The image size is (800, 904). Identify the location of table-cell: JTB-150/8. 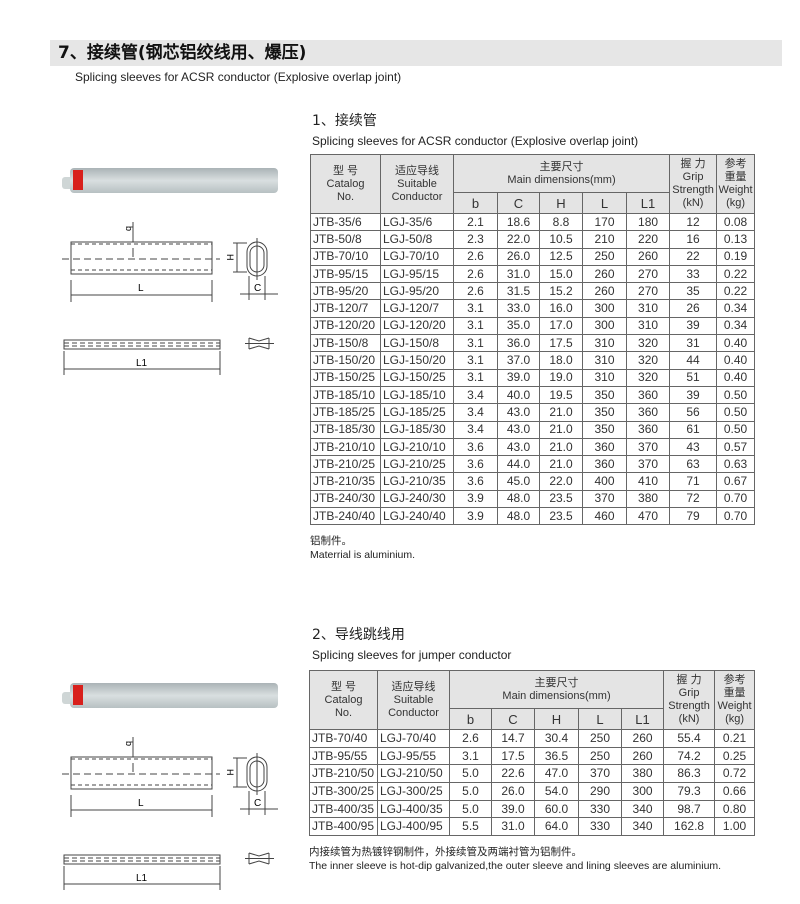
(345, 343).